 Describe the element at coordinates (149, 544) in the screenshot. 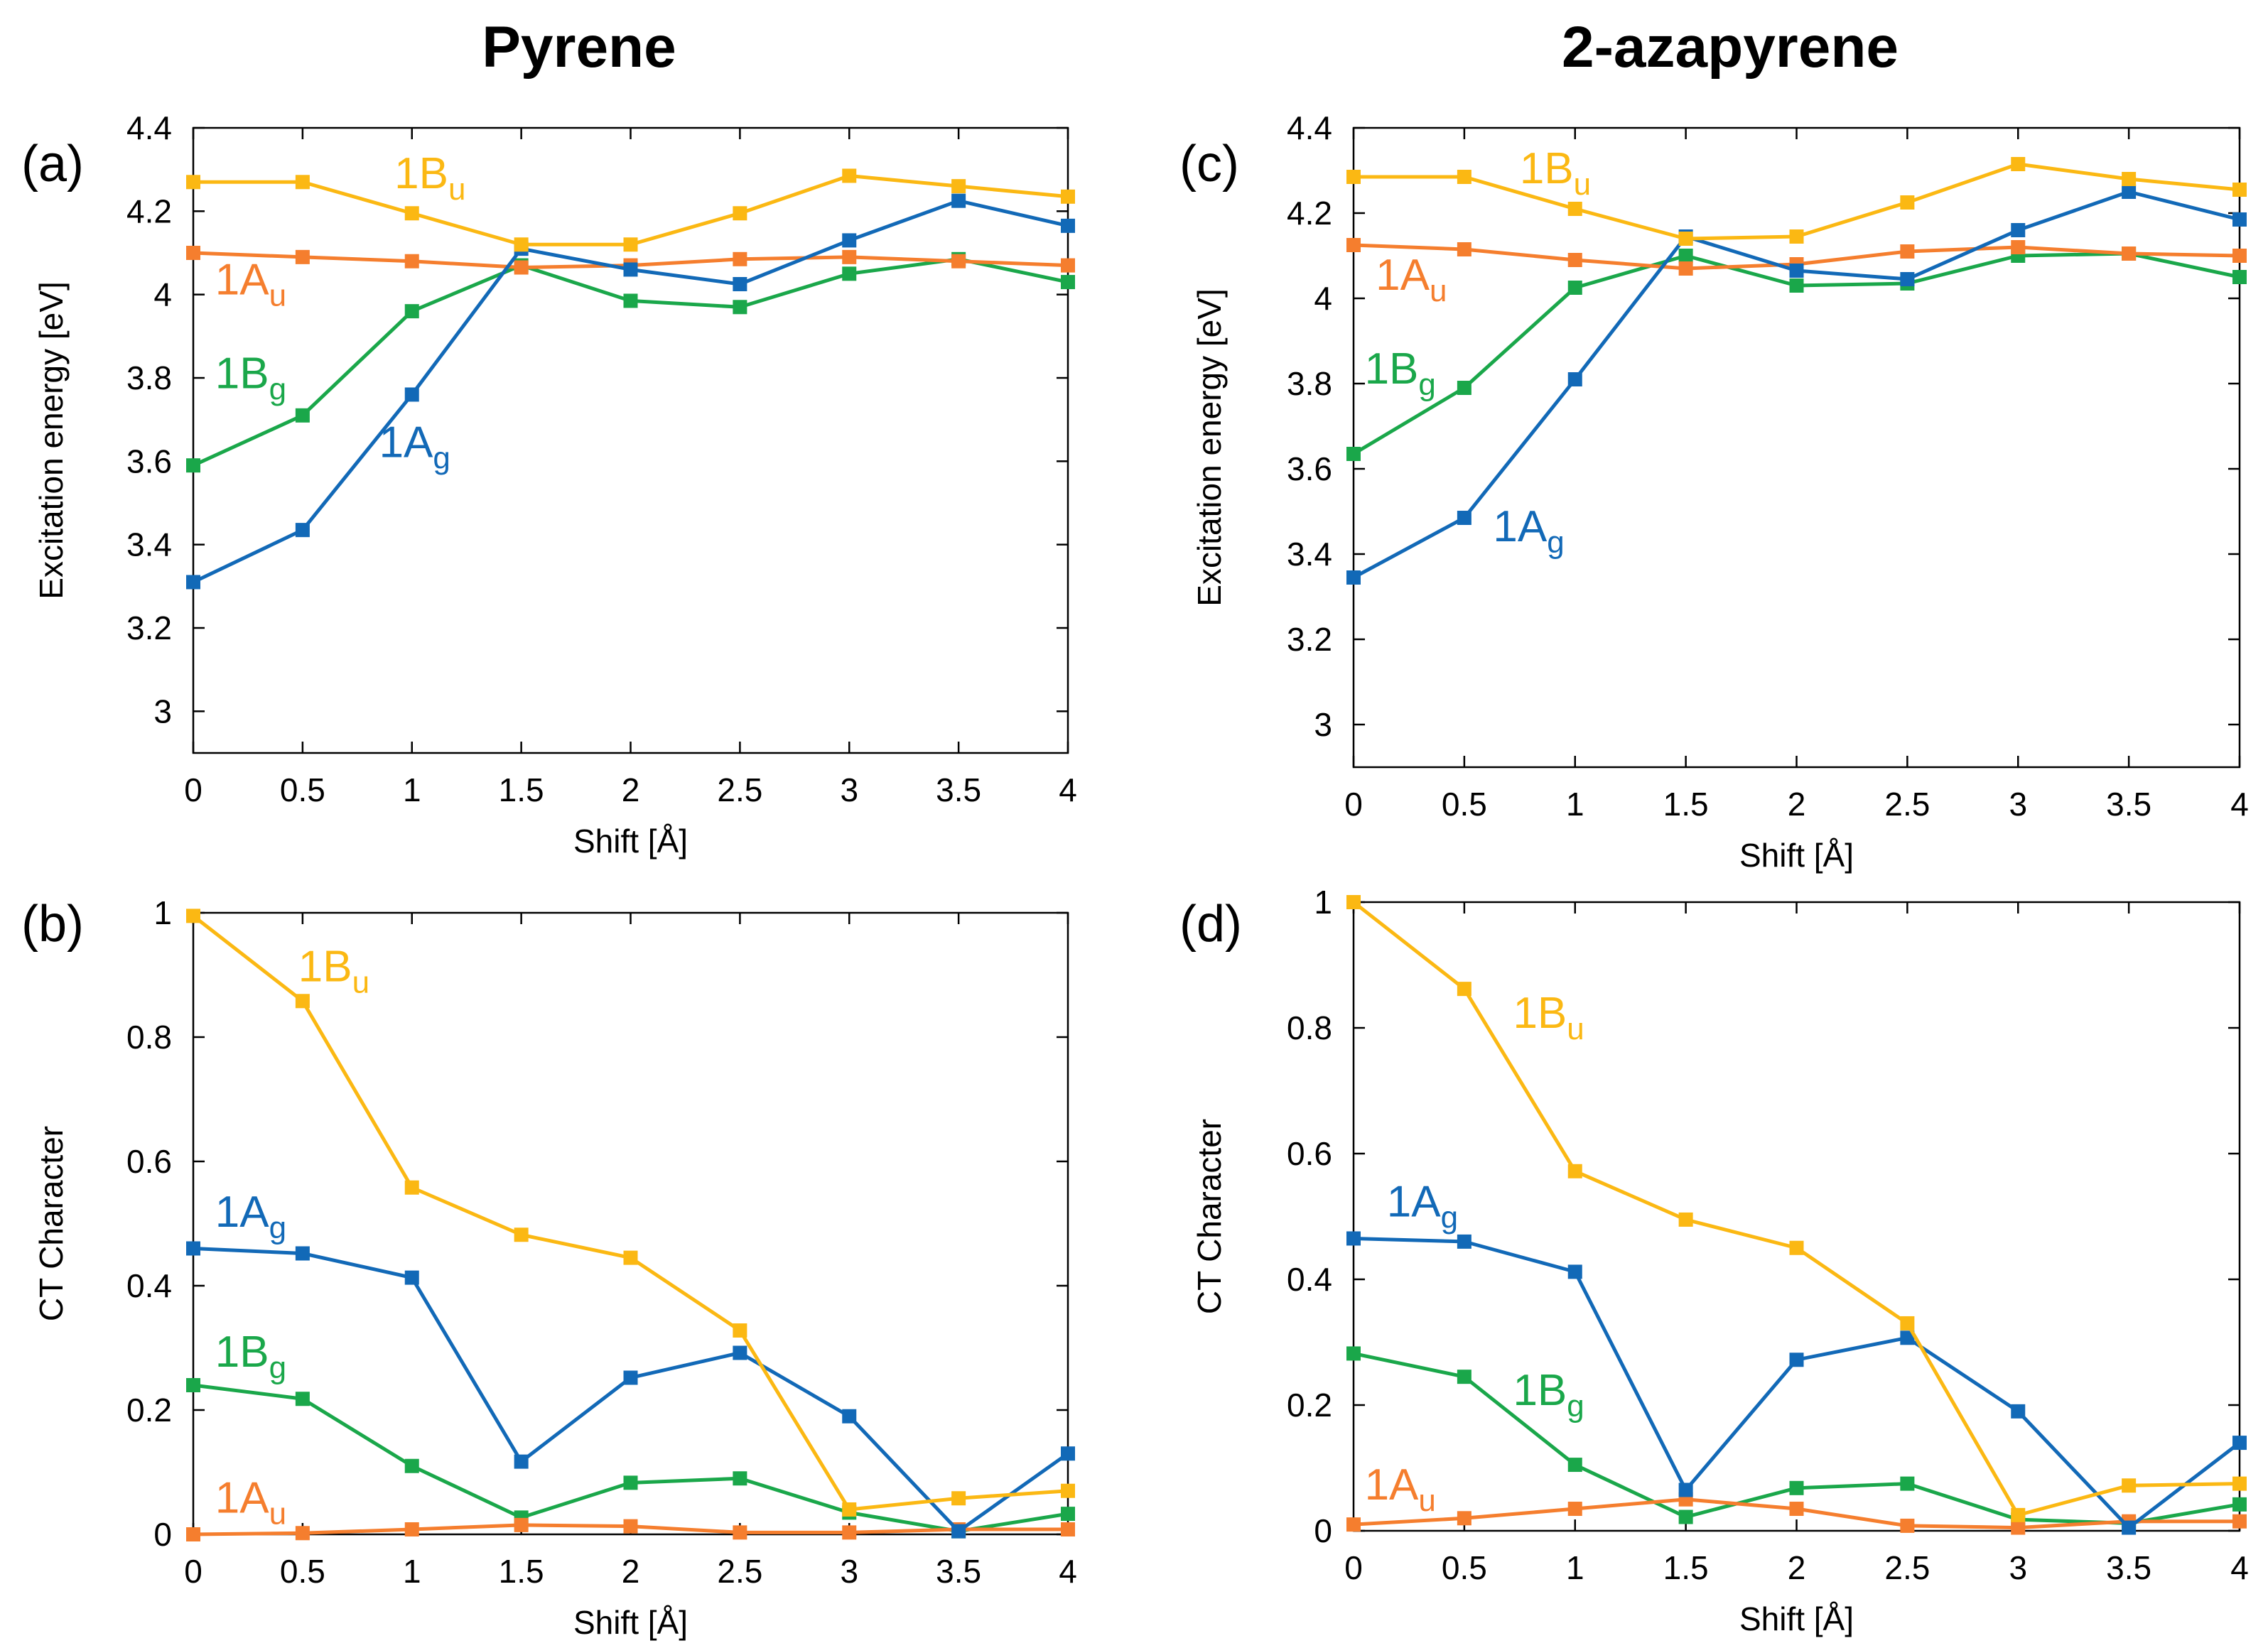

I see `y-tick-label-a: 3.4` at that location.